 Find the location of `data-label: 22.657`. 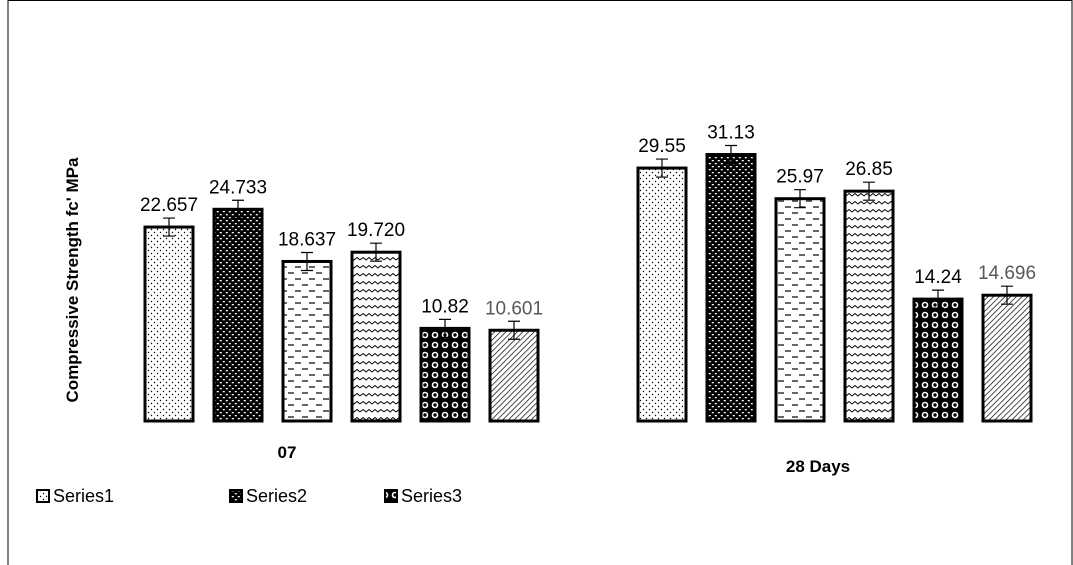

data-label: 22.657 is located at coordinates (169, 205).